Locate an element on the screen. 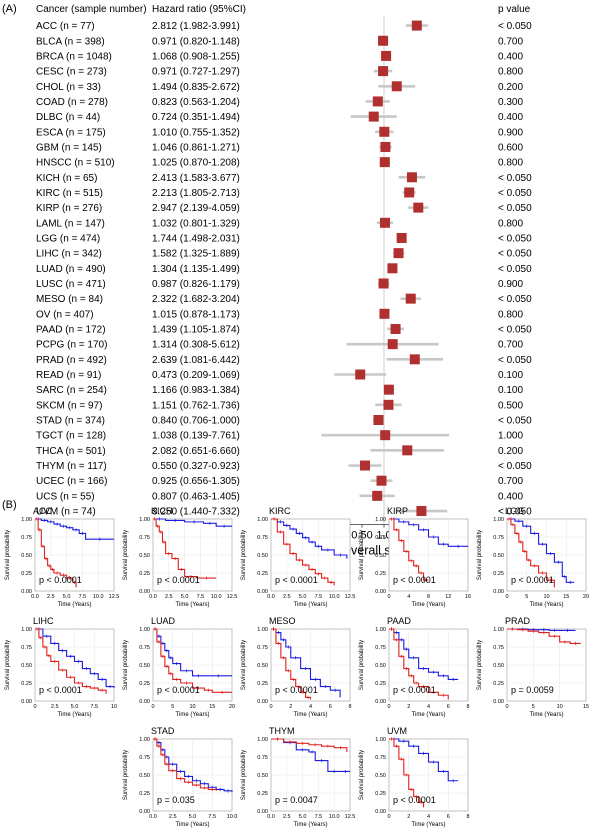 This screenshot has height=838, width=595. forest-row: PAAD (n = 172) 1.439 (1.105-1.874) < 0.050 is located at coordinates (284, 329).